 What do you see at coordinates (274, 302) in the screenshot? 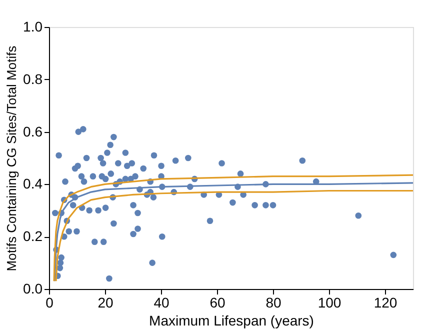
I see `x-tick-label: 80` at bounding box center [274, 302].